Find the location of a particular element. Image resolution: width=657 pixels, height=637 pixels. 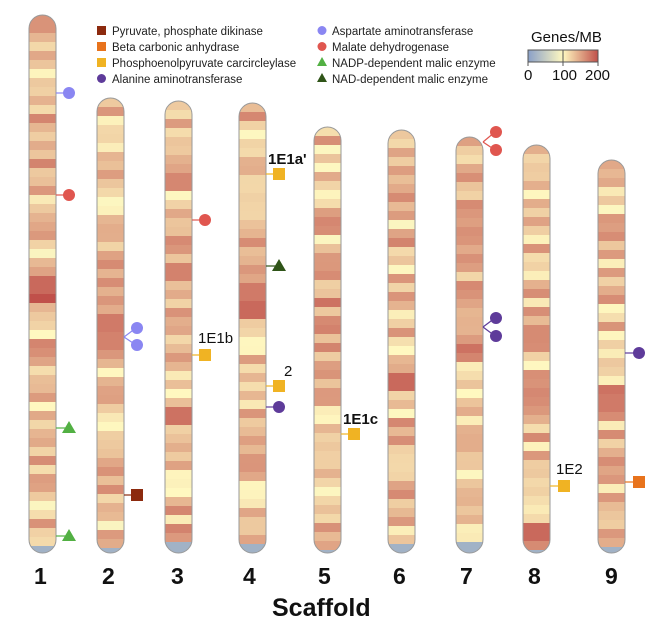

chromosome-3-outline is located at coordinates (178, 327).